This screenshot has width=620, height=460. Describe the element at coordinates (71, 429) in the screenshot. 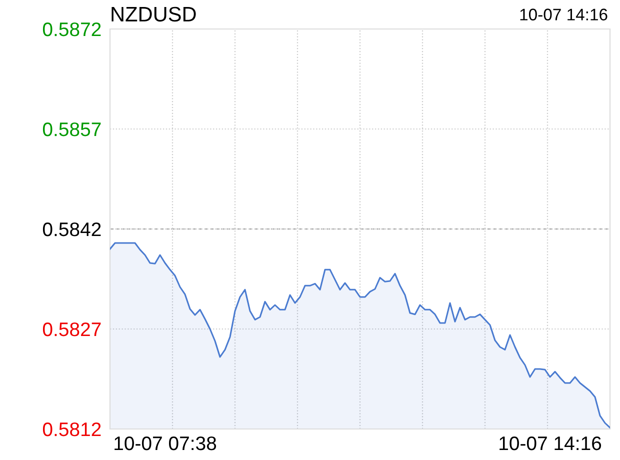

I see `y-tick-label: 0.5812` at that location.